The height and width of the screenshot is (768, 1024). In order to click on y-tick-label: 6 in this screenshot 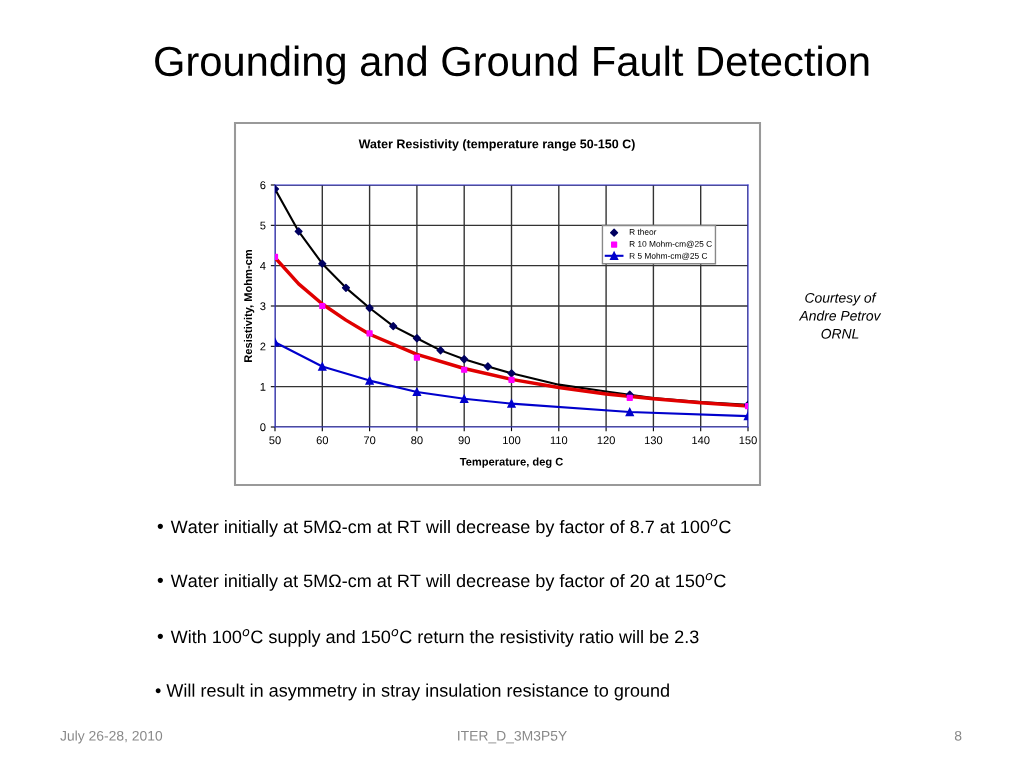, I will do `click(263, 185)`.